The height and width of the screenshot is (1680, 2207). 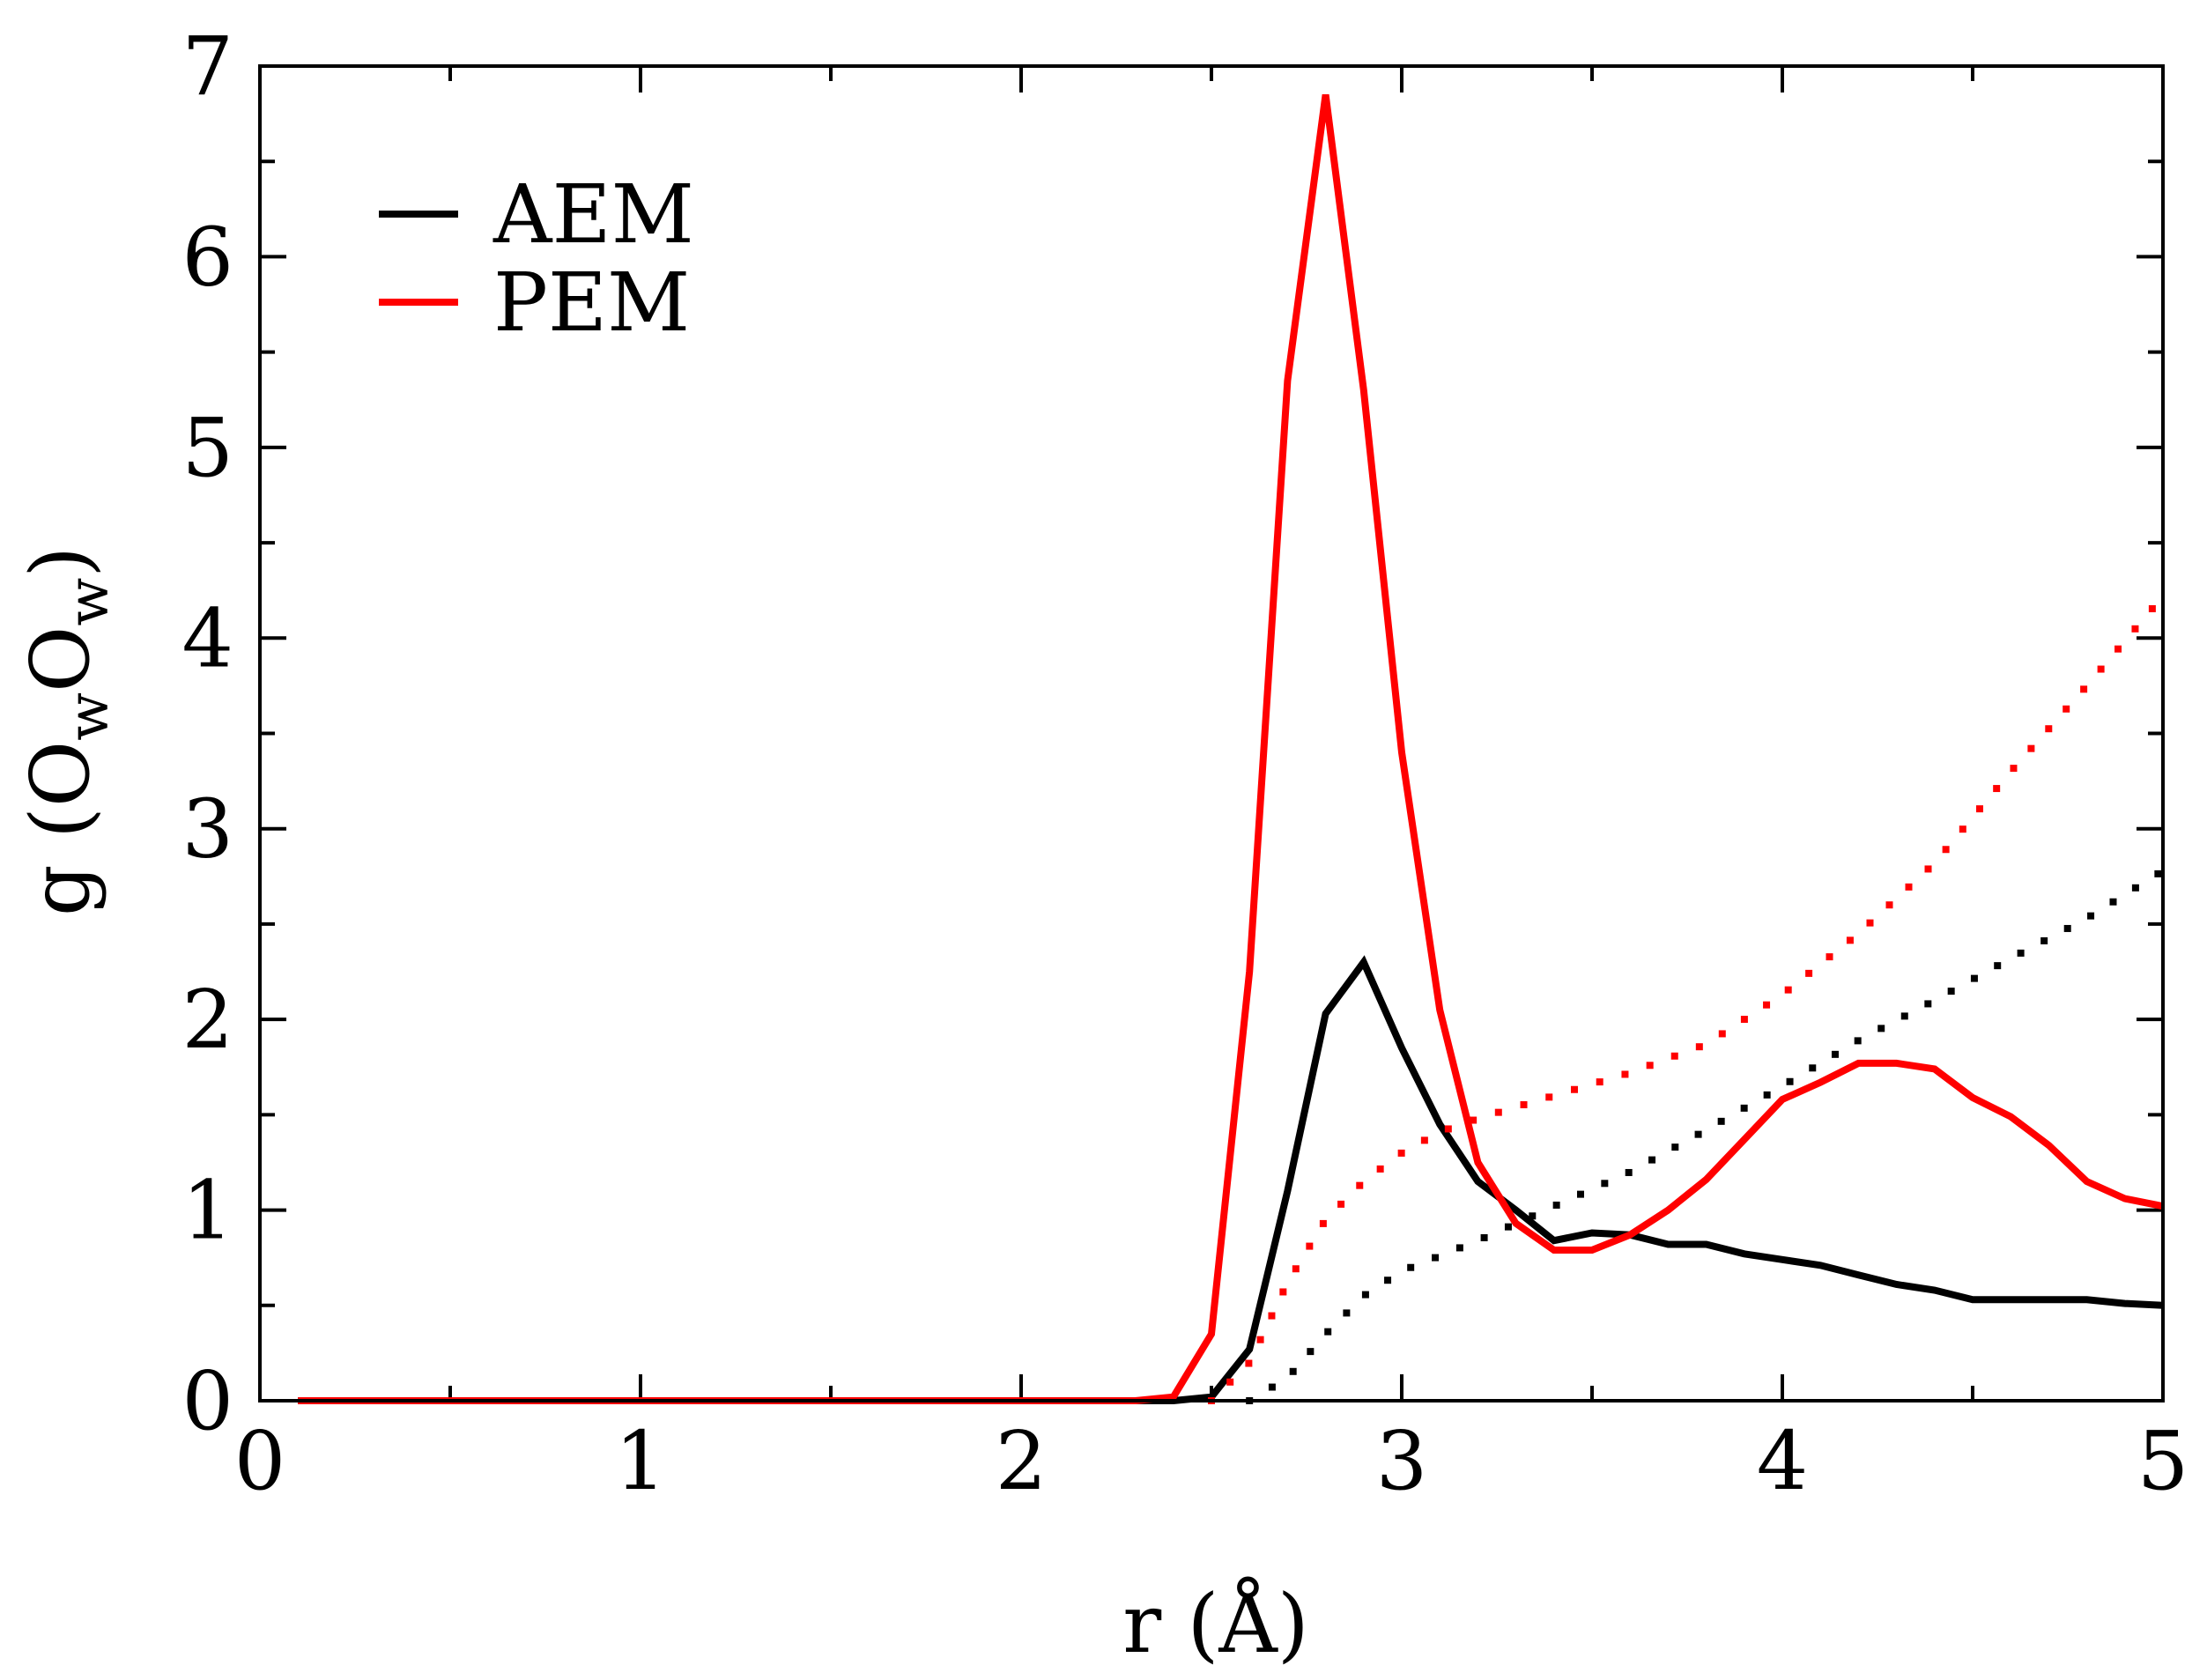 I want to click on y-axis-title-sub2: w, so click(x=89, y=602).